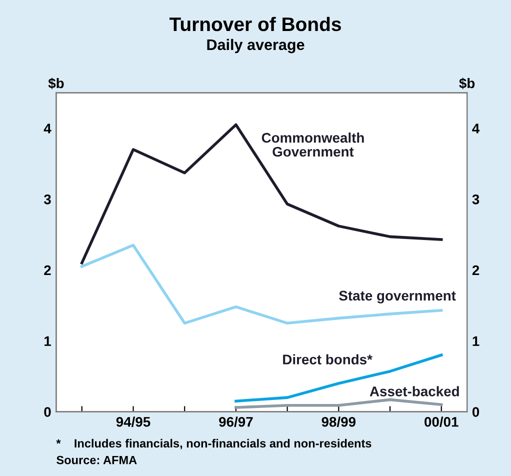 Image resolution: width=511 pixels, height=476 pixels. I want to click on y-tick-label: 1, so click(47, 341).